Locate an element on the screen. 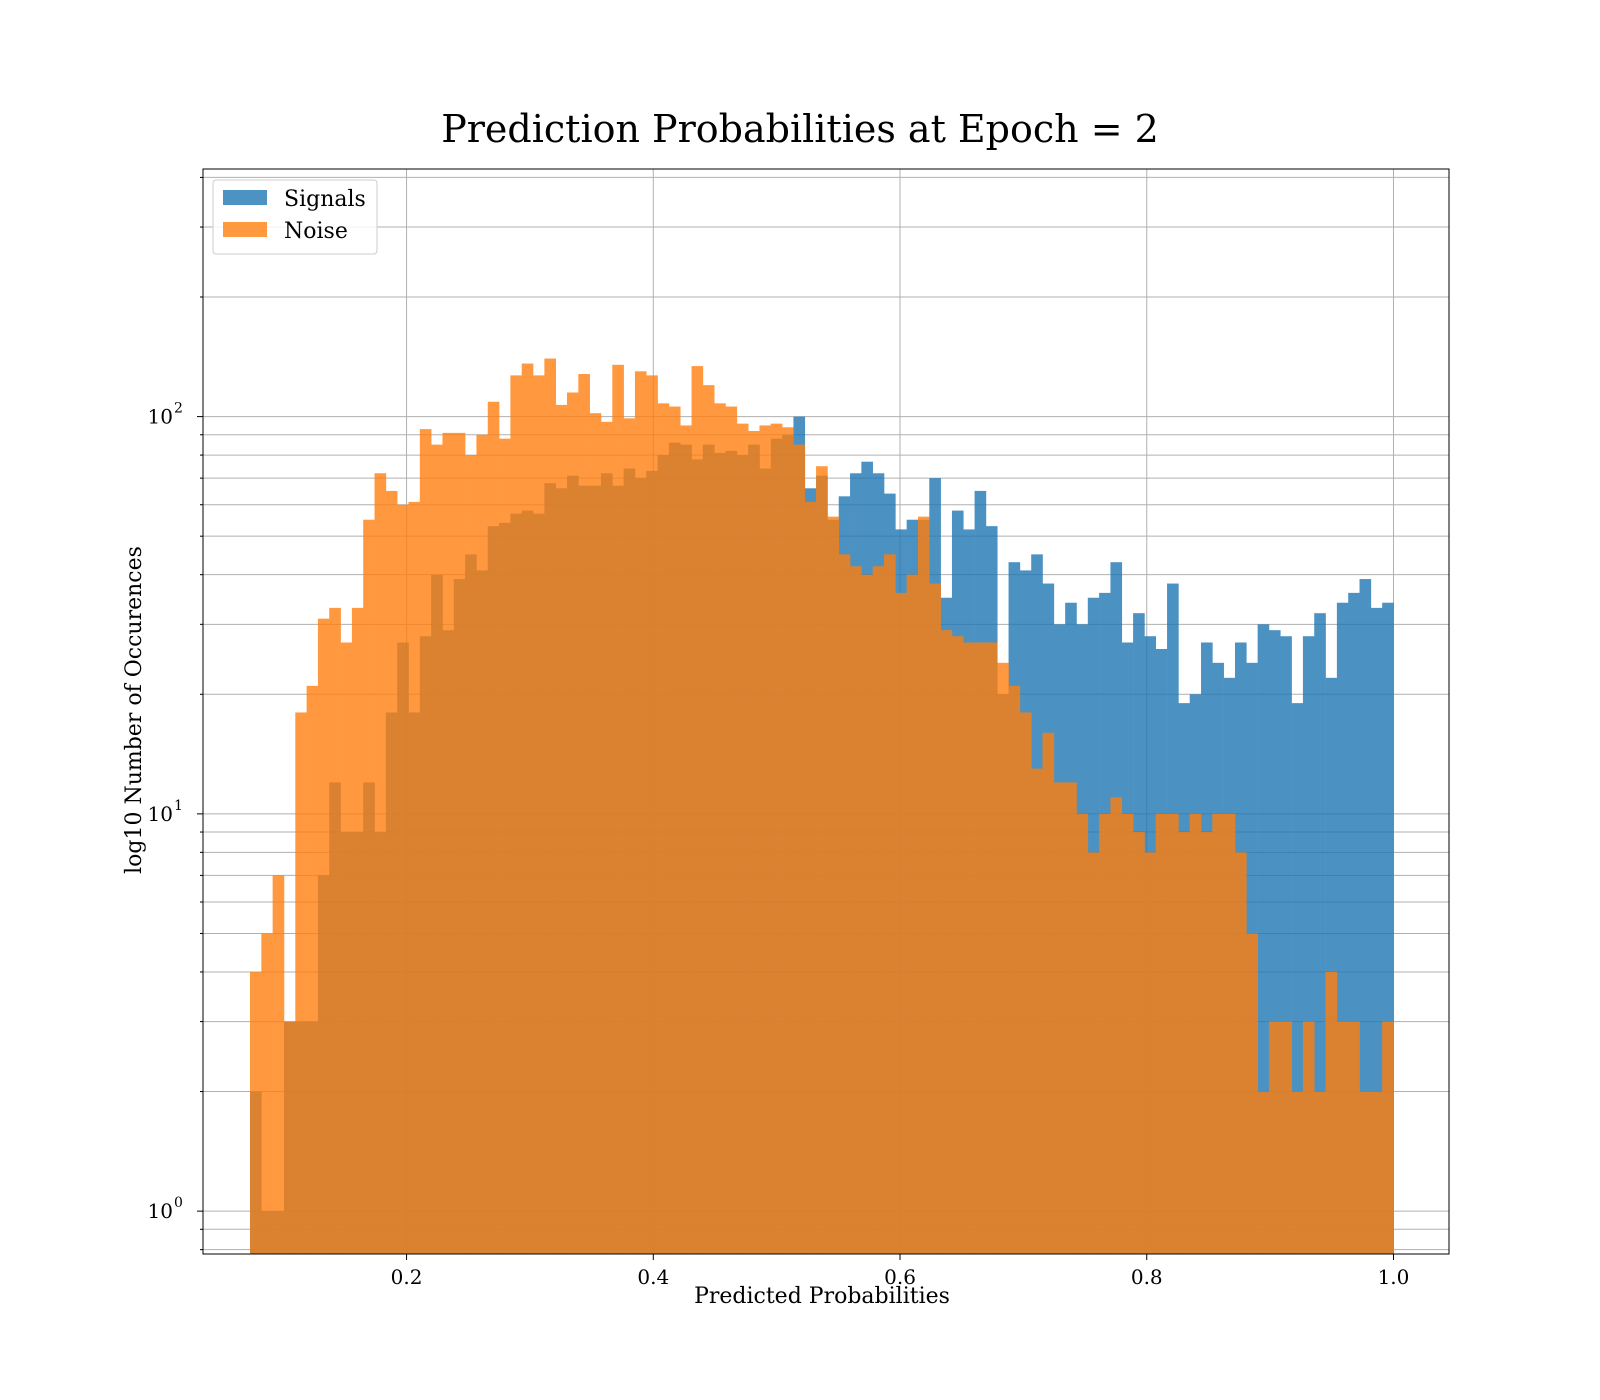  y-tick-exponent: 2 is located at coordinates (178, 409).